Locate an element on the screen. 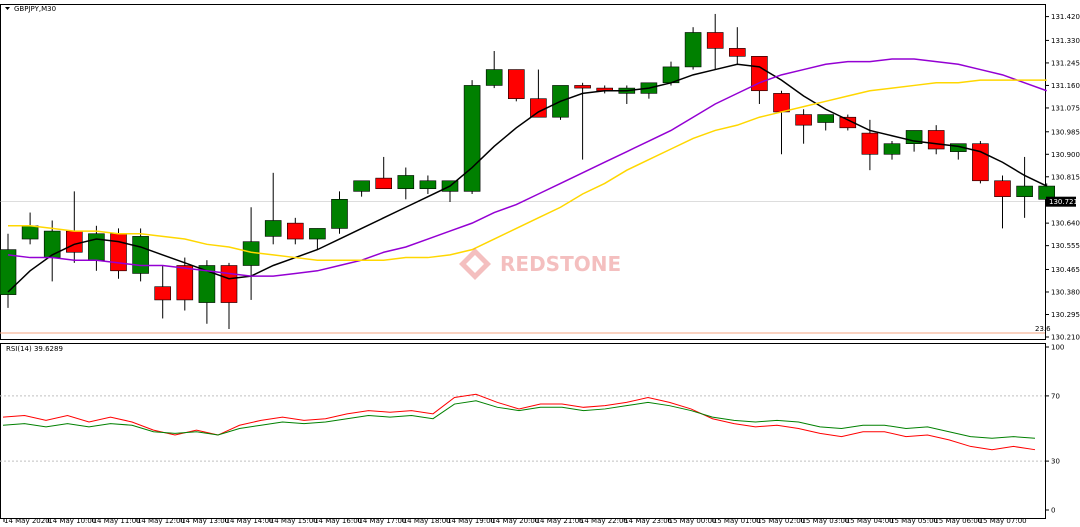 The height and width of the screenshot is (527, 1080). price-tick-label: 130.815 is located at coordinates (1065, 177).